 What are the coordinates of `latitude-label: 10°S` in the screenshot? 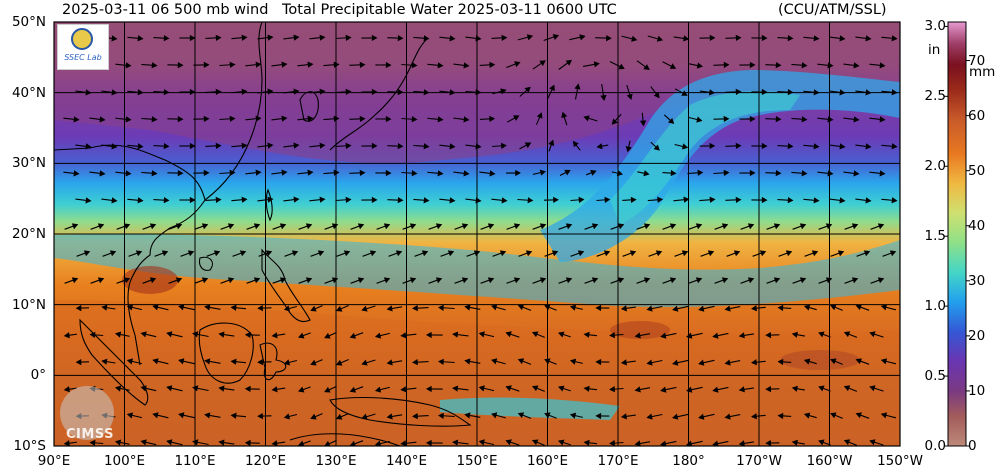 It's located at (30, 446).